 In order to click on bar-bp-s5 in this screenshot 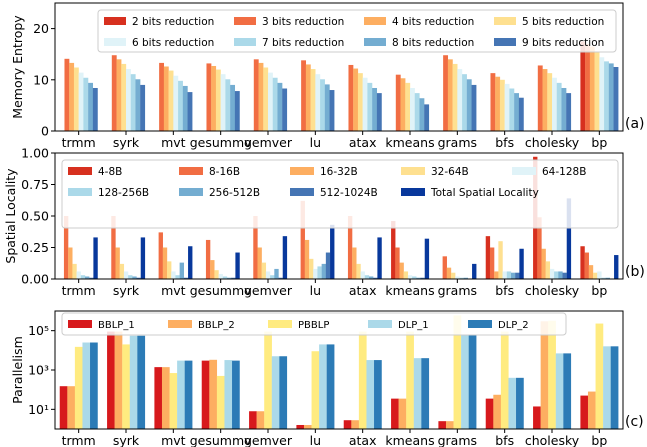, I will do `click(602, 94)`.